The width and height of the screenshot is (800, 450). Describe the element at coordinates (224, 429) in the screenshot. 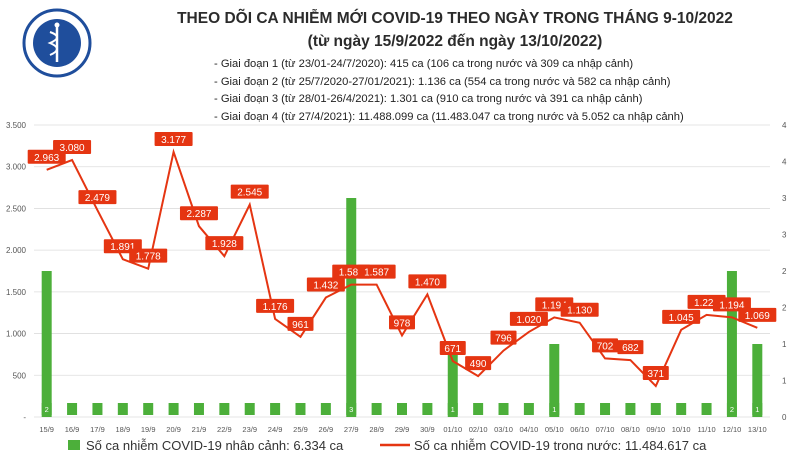

I see `x-tick-label: 22/9` at that location.